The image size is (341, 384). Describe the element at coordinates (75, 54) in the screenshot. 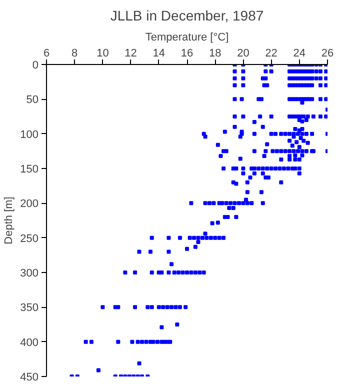

I see `x-tick-label: 8` at that location.